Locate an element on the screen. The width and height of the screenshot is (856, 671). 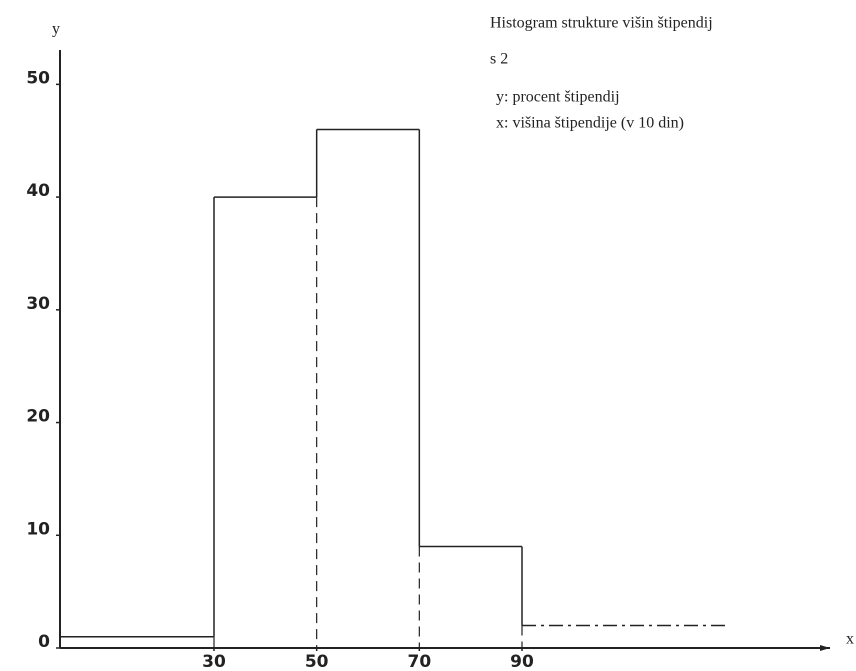
y-tick-label: 10 is located at coordinates (38, 529).